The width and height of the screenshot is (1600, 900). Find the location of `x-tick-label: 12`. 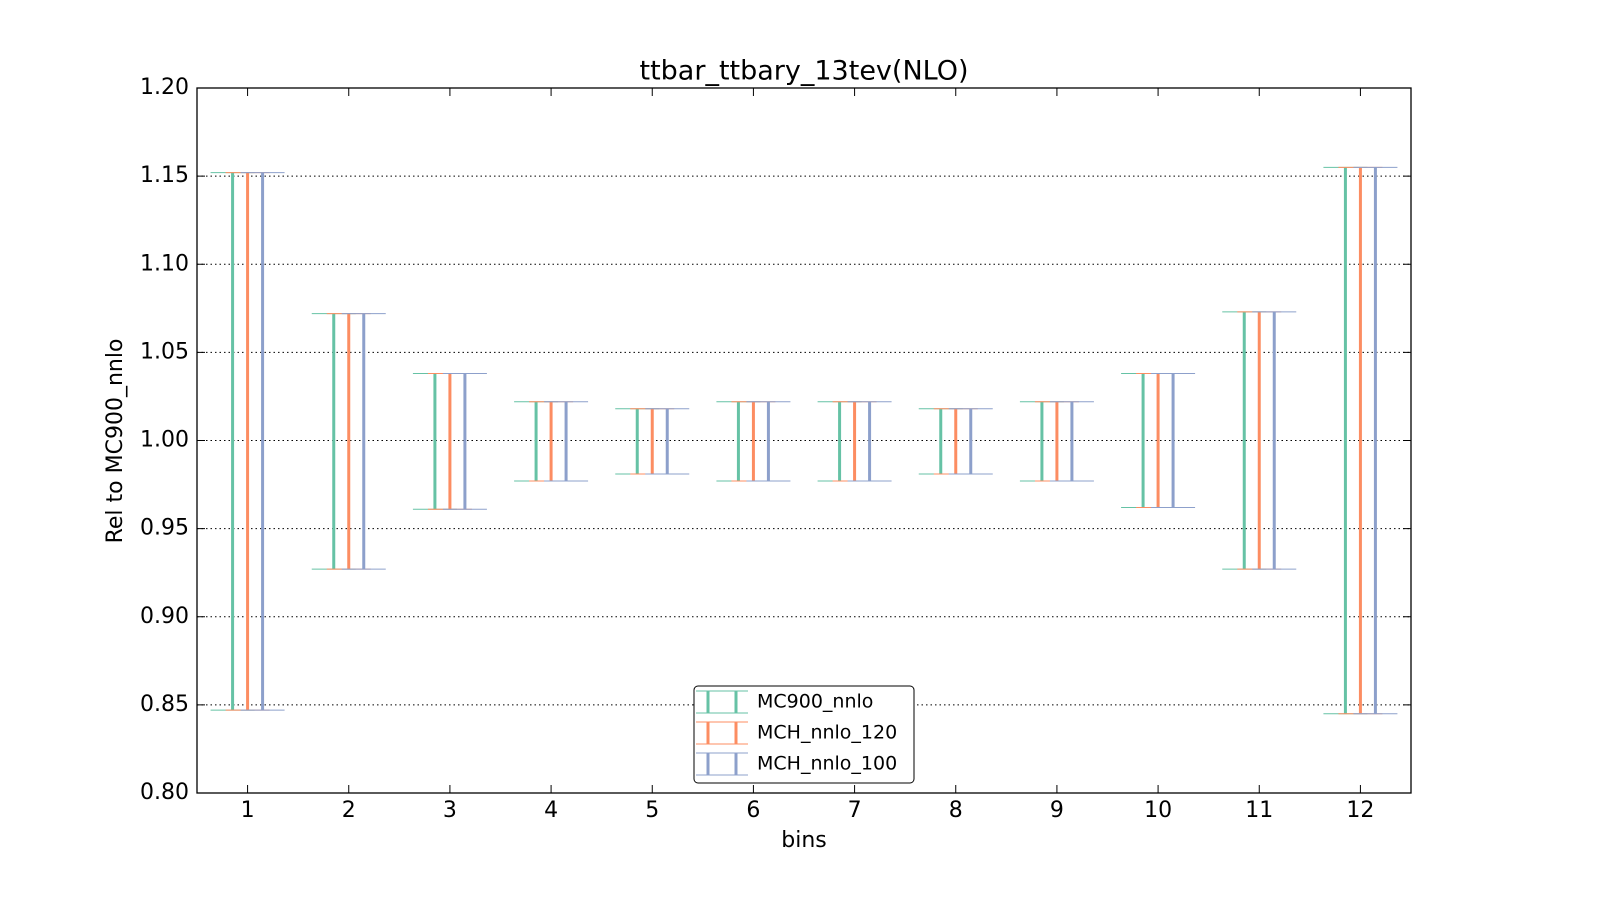

x-tick-label: 12 is located at coordinates (1360, 810).